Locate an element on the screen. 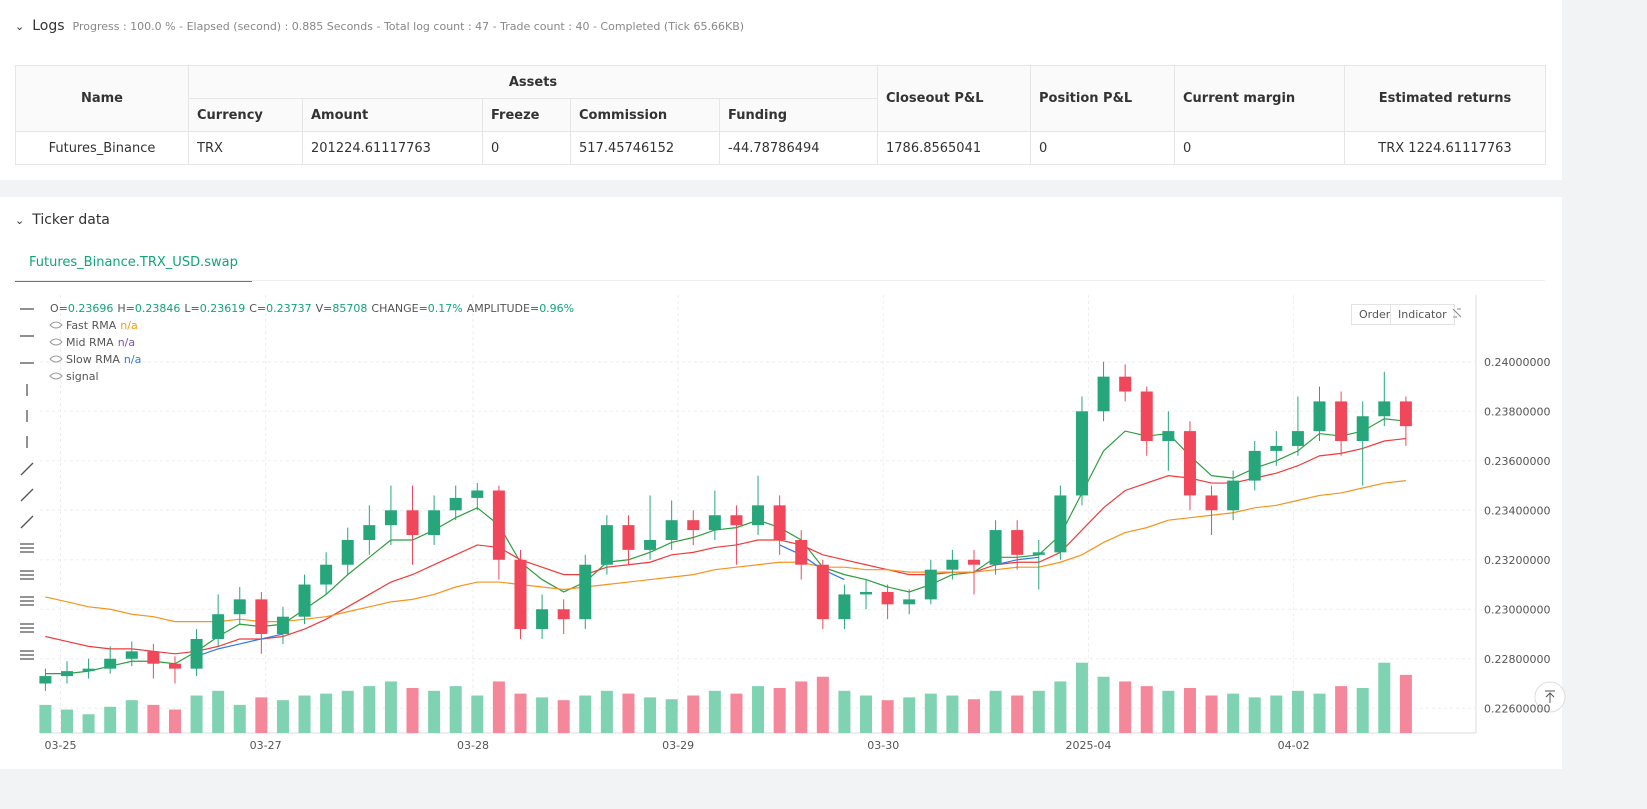 This screenshot has width=1647, height=809. x-tick-label: 03-29 is located at coordinates (678, 745).